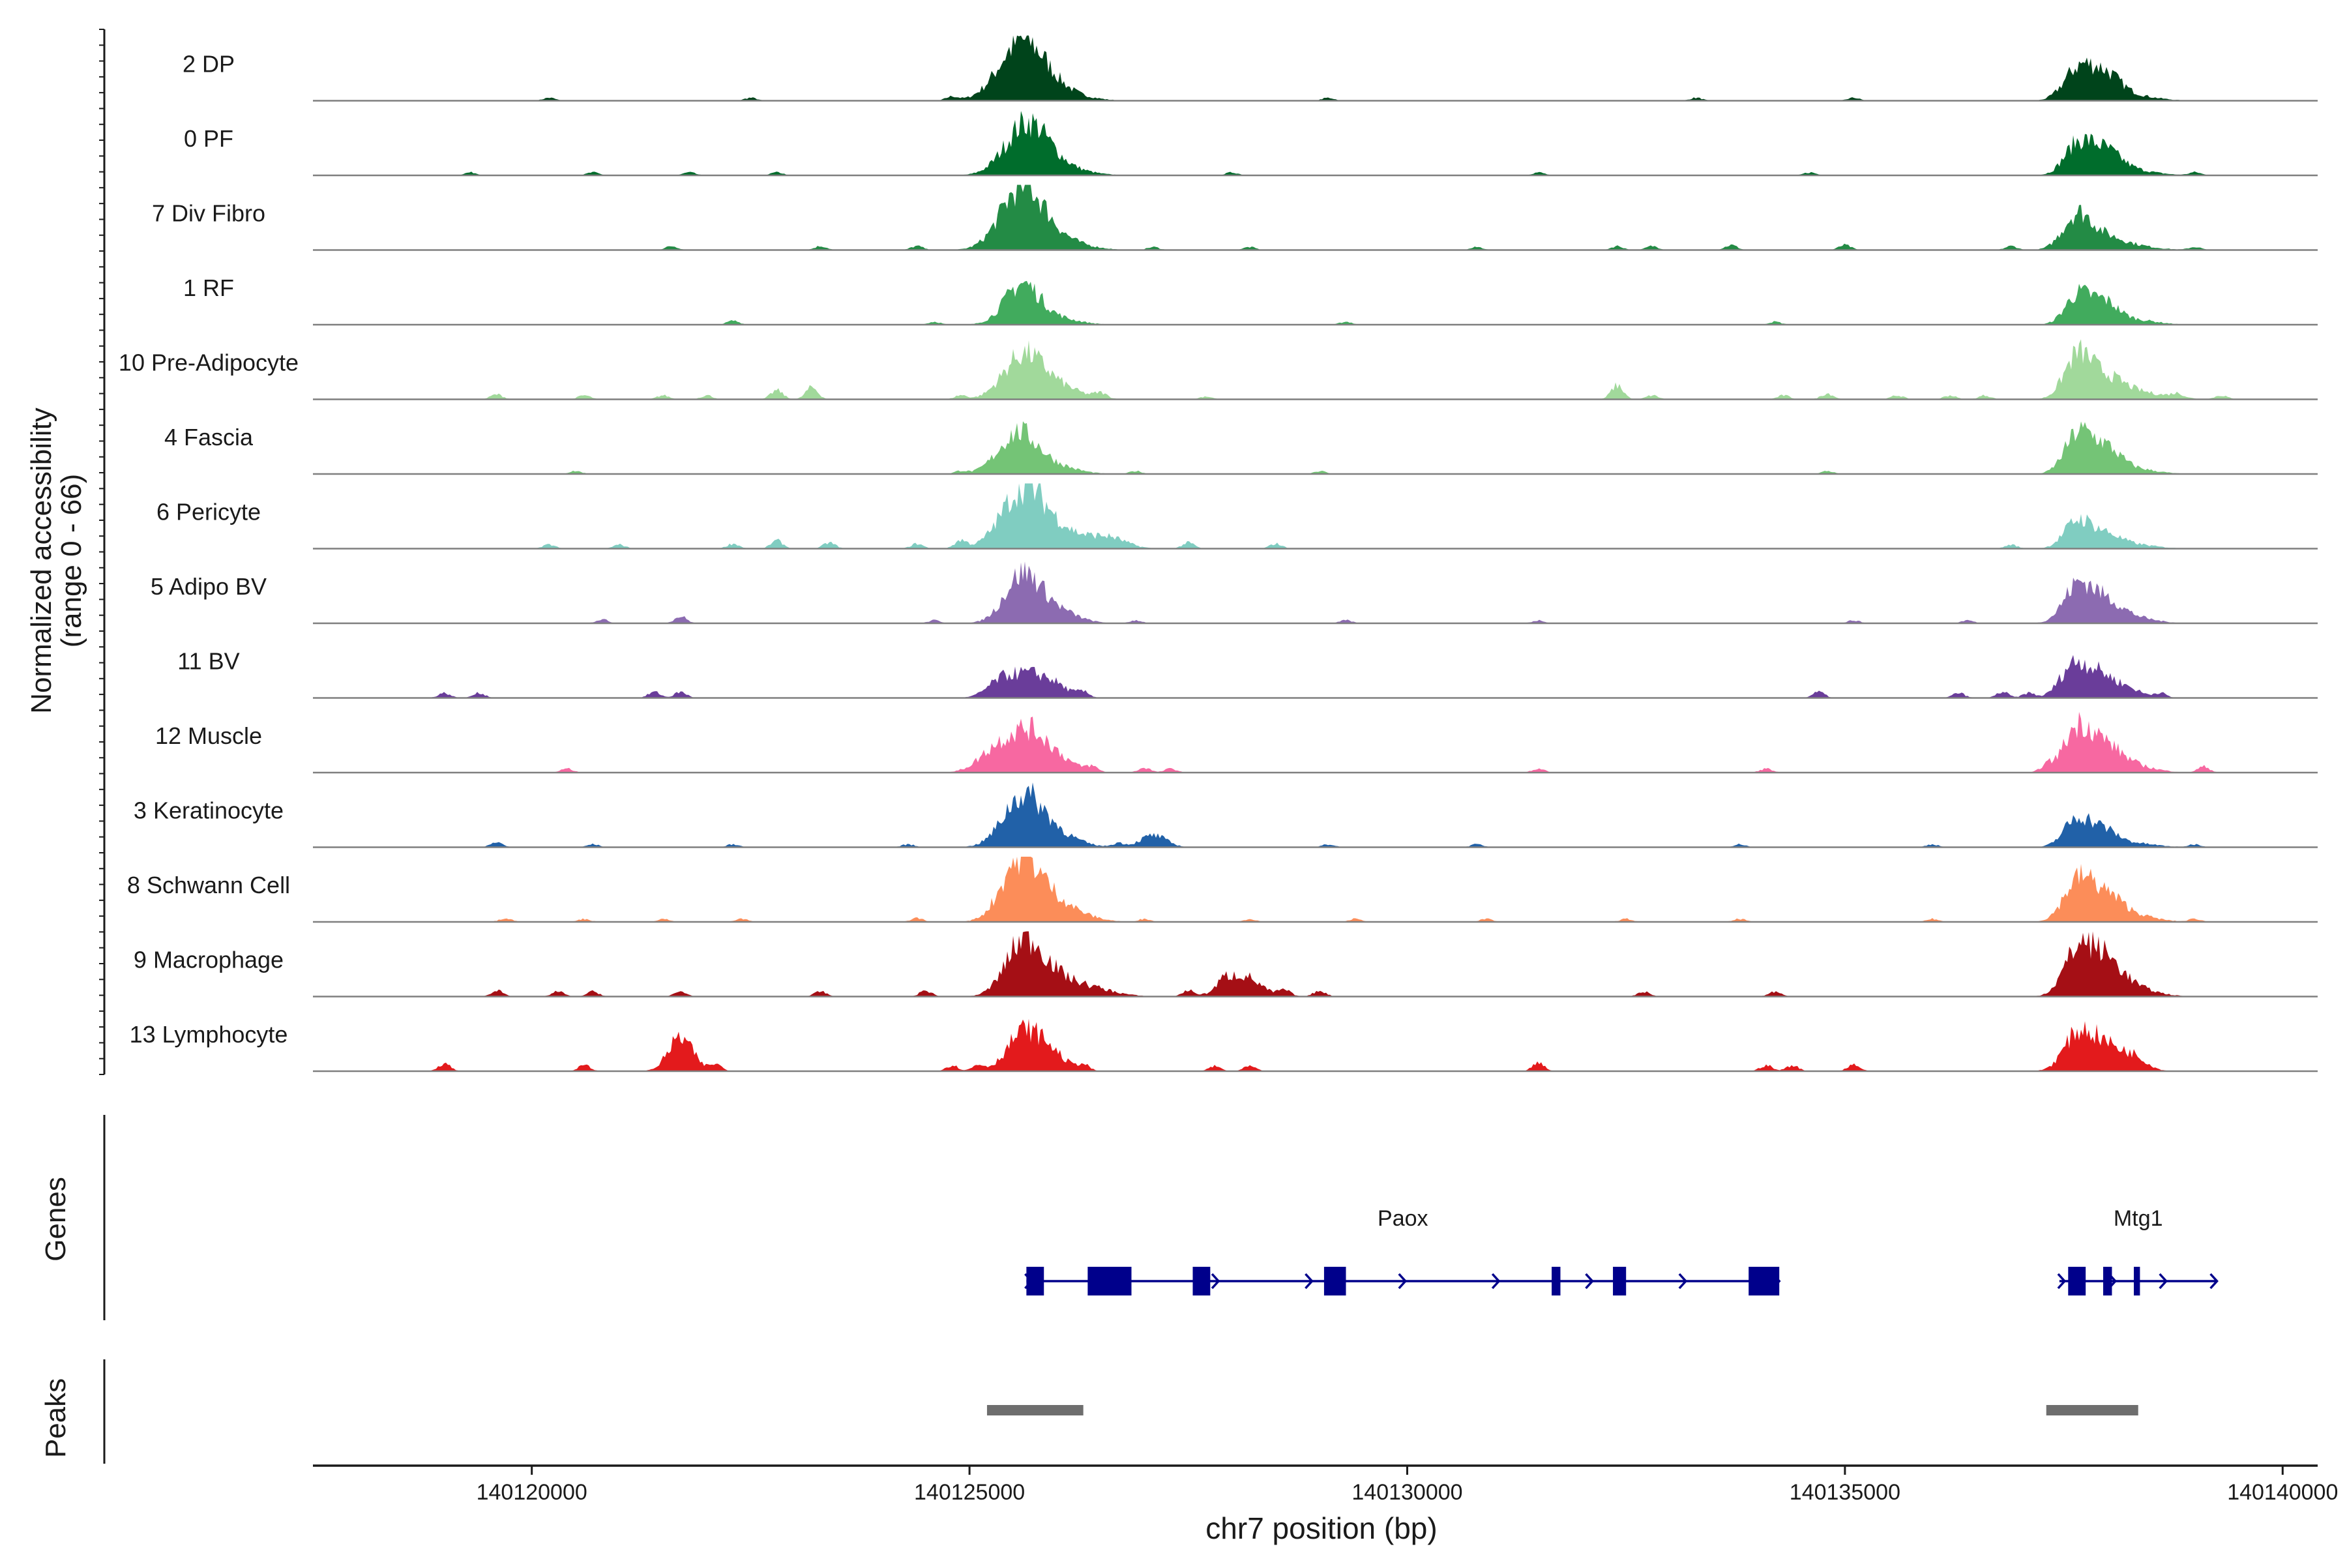 This screenshot has height=1568, width=2347. What do you see at coordinates (532, 1492) in the screenshot?
I see `x-tick-label: 140120000` at bounding box center [532, 1492].